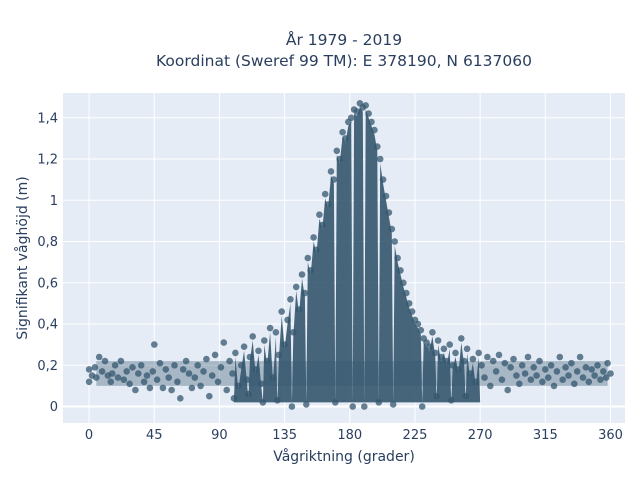 Image resolution: width=640 pixels, height=480 pixels. What do you see at coordinates (22, 257) in the screenshot?
I see `y-axis-title: Signifikant våghöjd (m)` at bounding box center [22, 257].